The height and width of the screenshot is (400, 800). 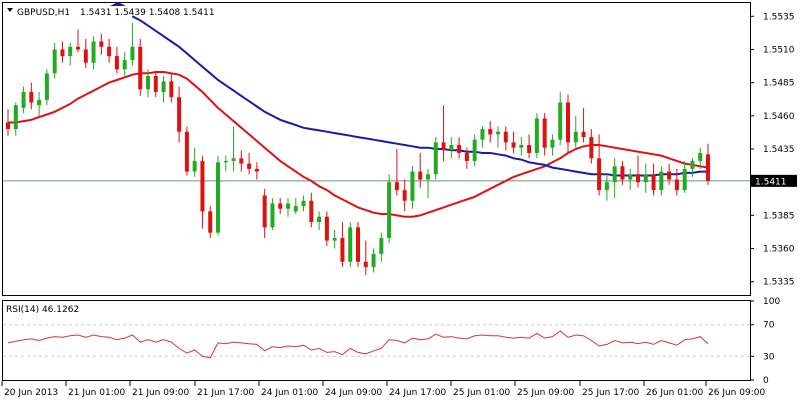 I want to click on xtick-label: 25 Jun 17:00, so click(x=610, y=393).